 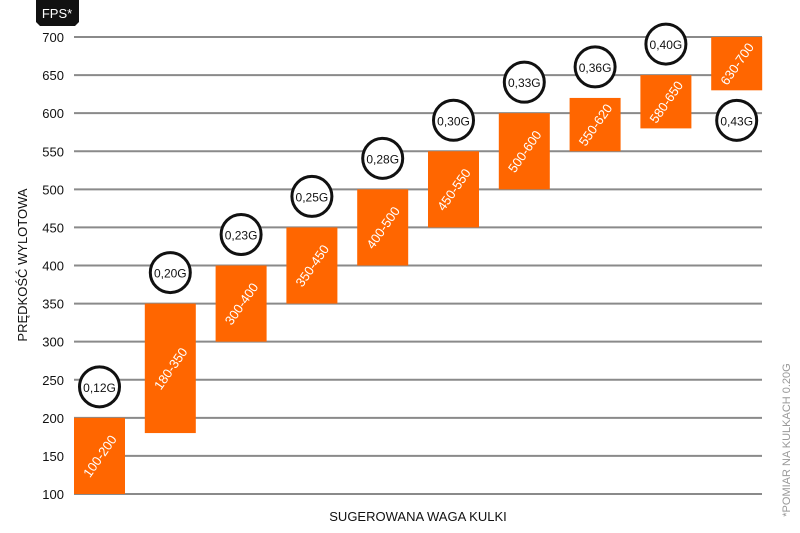 I want to click on weight-label: 0,20G, so click(x=170, y=274).